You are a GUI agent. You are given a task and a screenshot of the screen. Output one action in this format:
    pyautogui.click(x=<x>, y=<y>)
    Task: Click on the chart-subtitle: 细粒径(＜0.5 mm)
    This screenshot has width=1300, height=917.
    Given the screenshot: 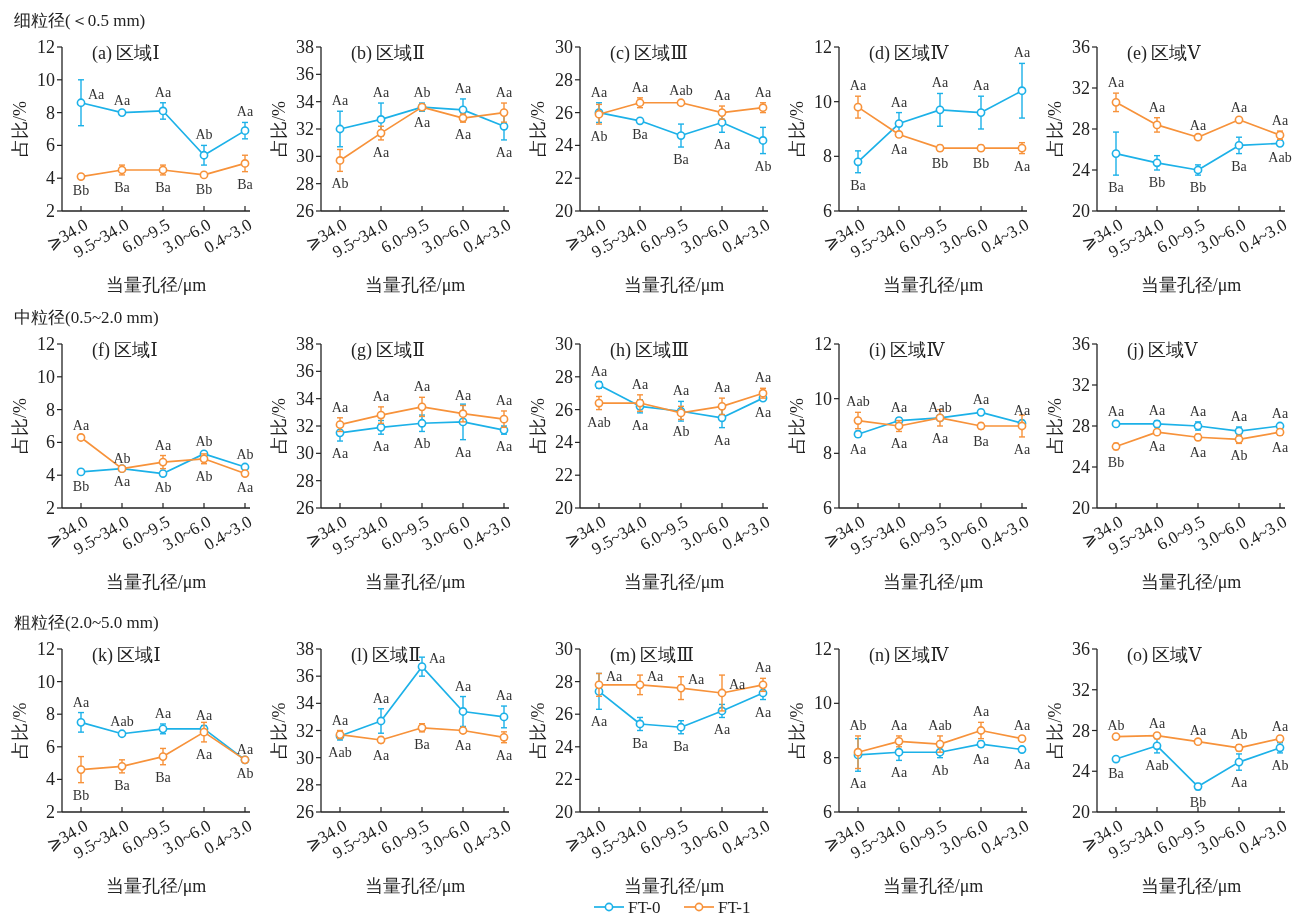 What is the action you would take?
    pyautogui.click(x=80, y=20)
    